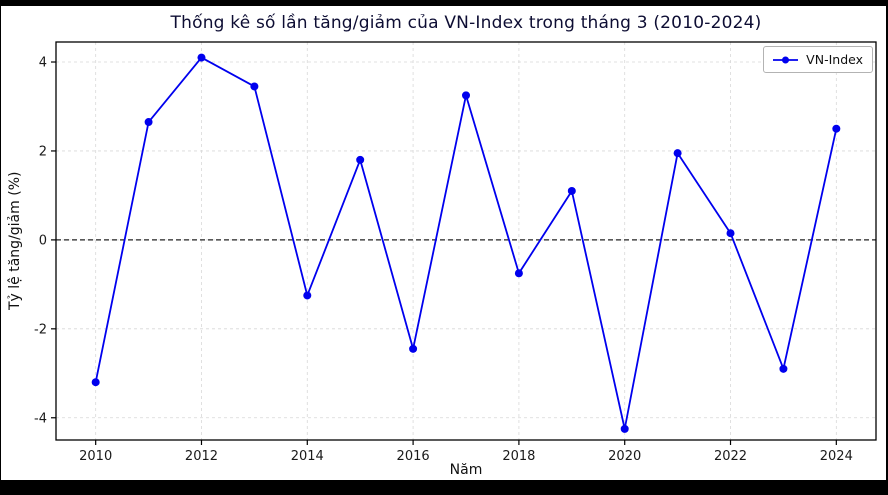 The height and width of the screenshot is (495, 888). What do you see at coordinates (834, 59) in the screenshot?
I see `legend-label: VN-Index` at bounding box center [834, 59].